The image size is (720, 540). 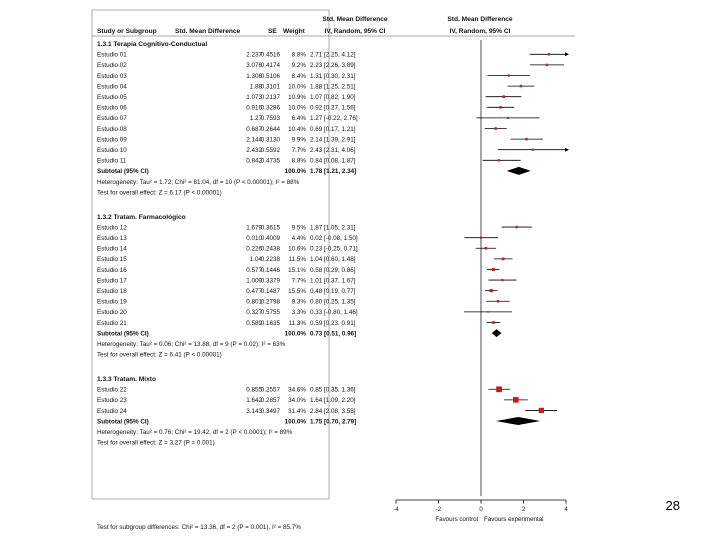 I want to click on study-smd: 2.432, so click(x=254, y=150).